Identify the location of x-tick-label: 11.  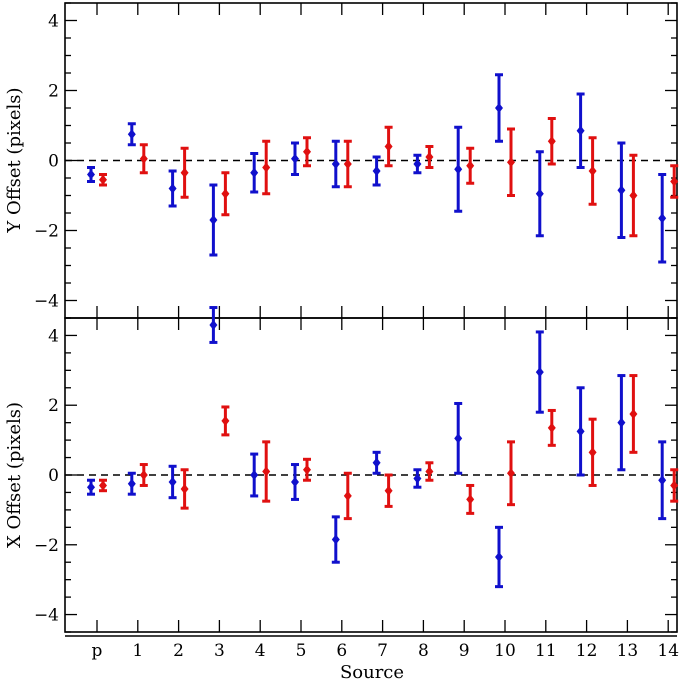
(546, 651).